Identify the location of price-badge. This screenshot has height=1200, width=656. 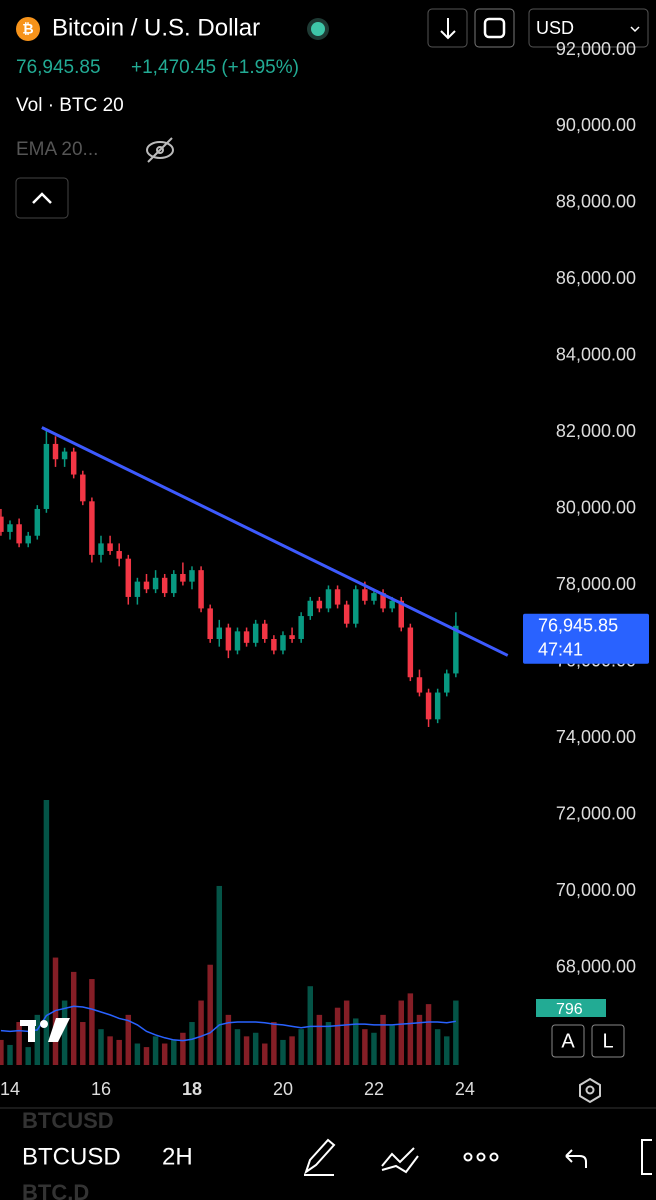
(586, 638).